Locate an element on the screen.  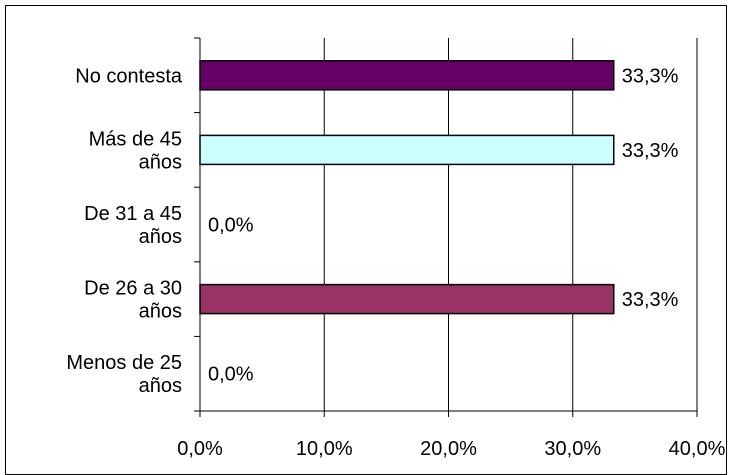
x-tick-label: 10,0% is located at coordinates (324, 449).